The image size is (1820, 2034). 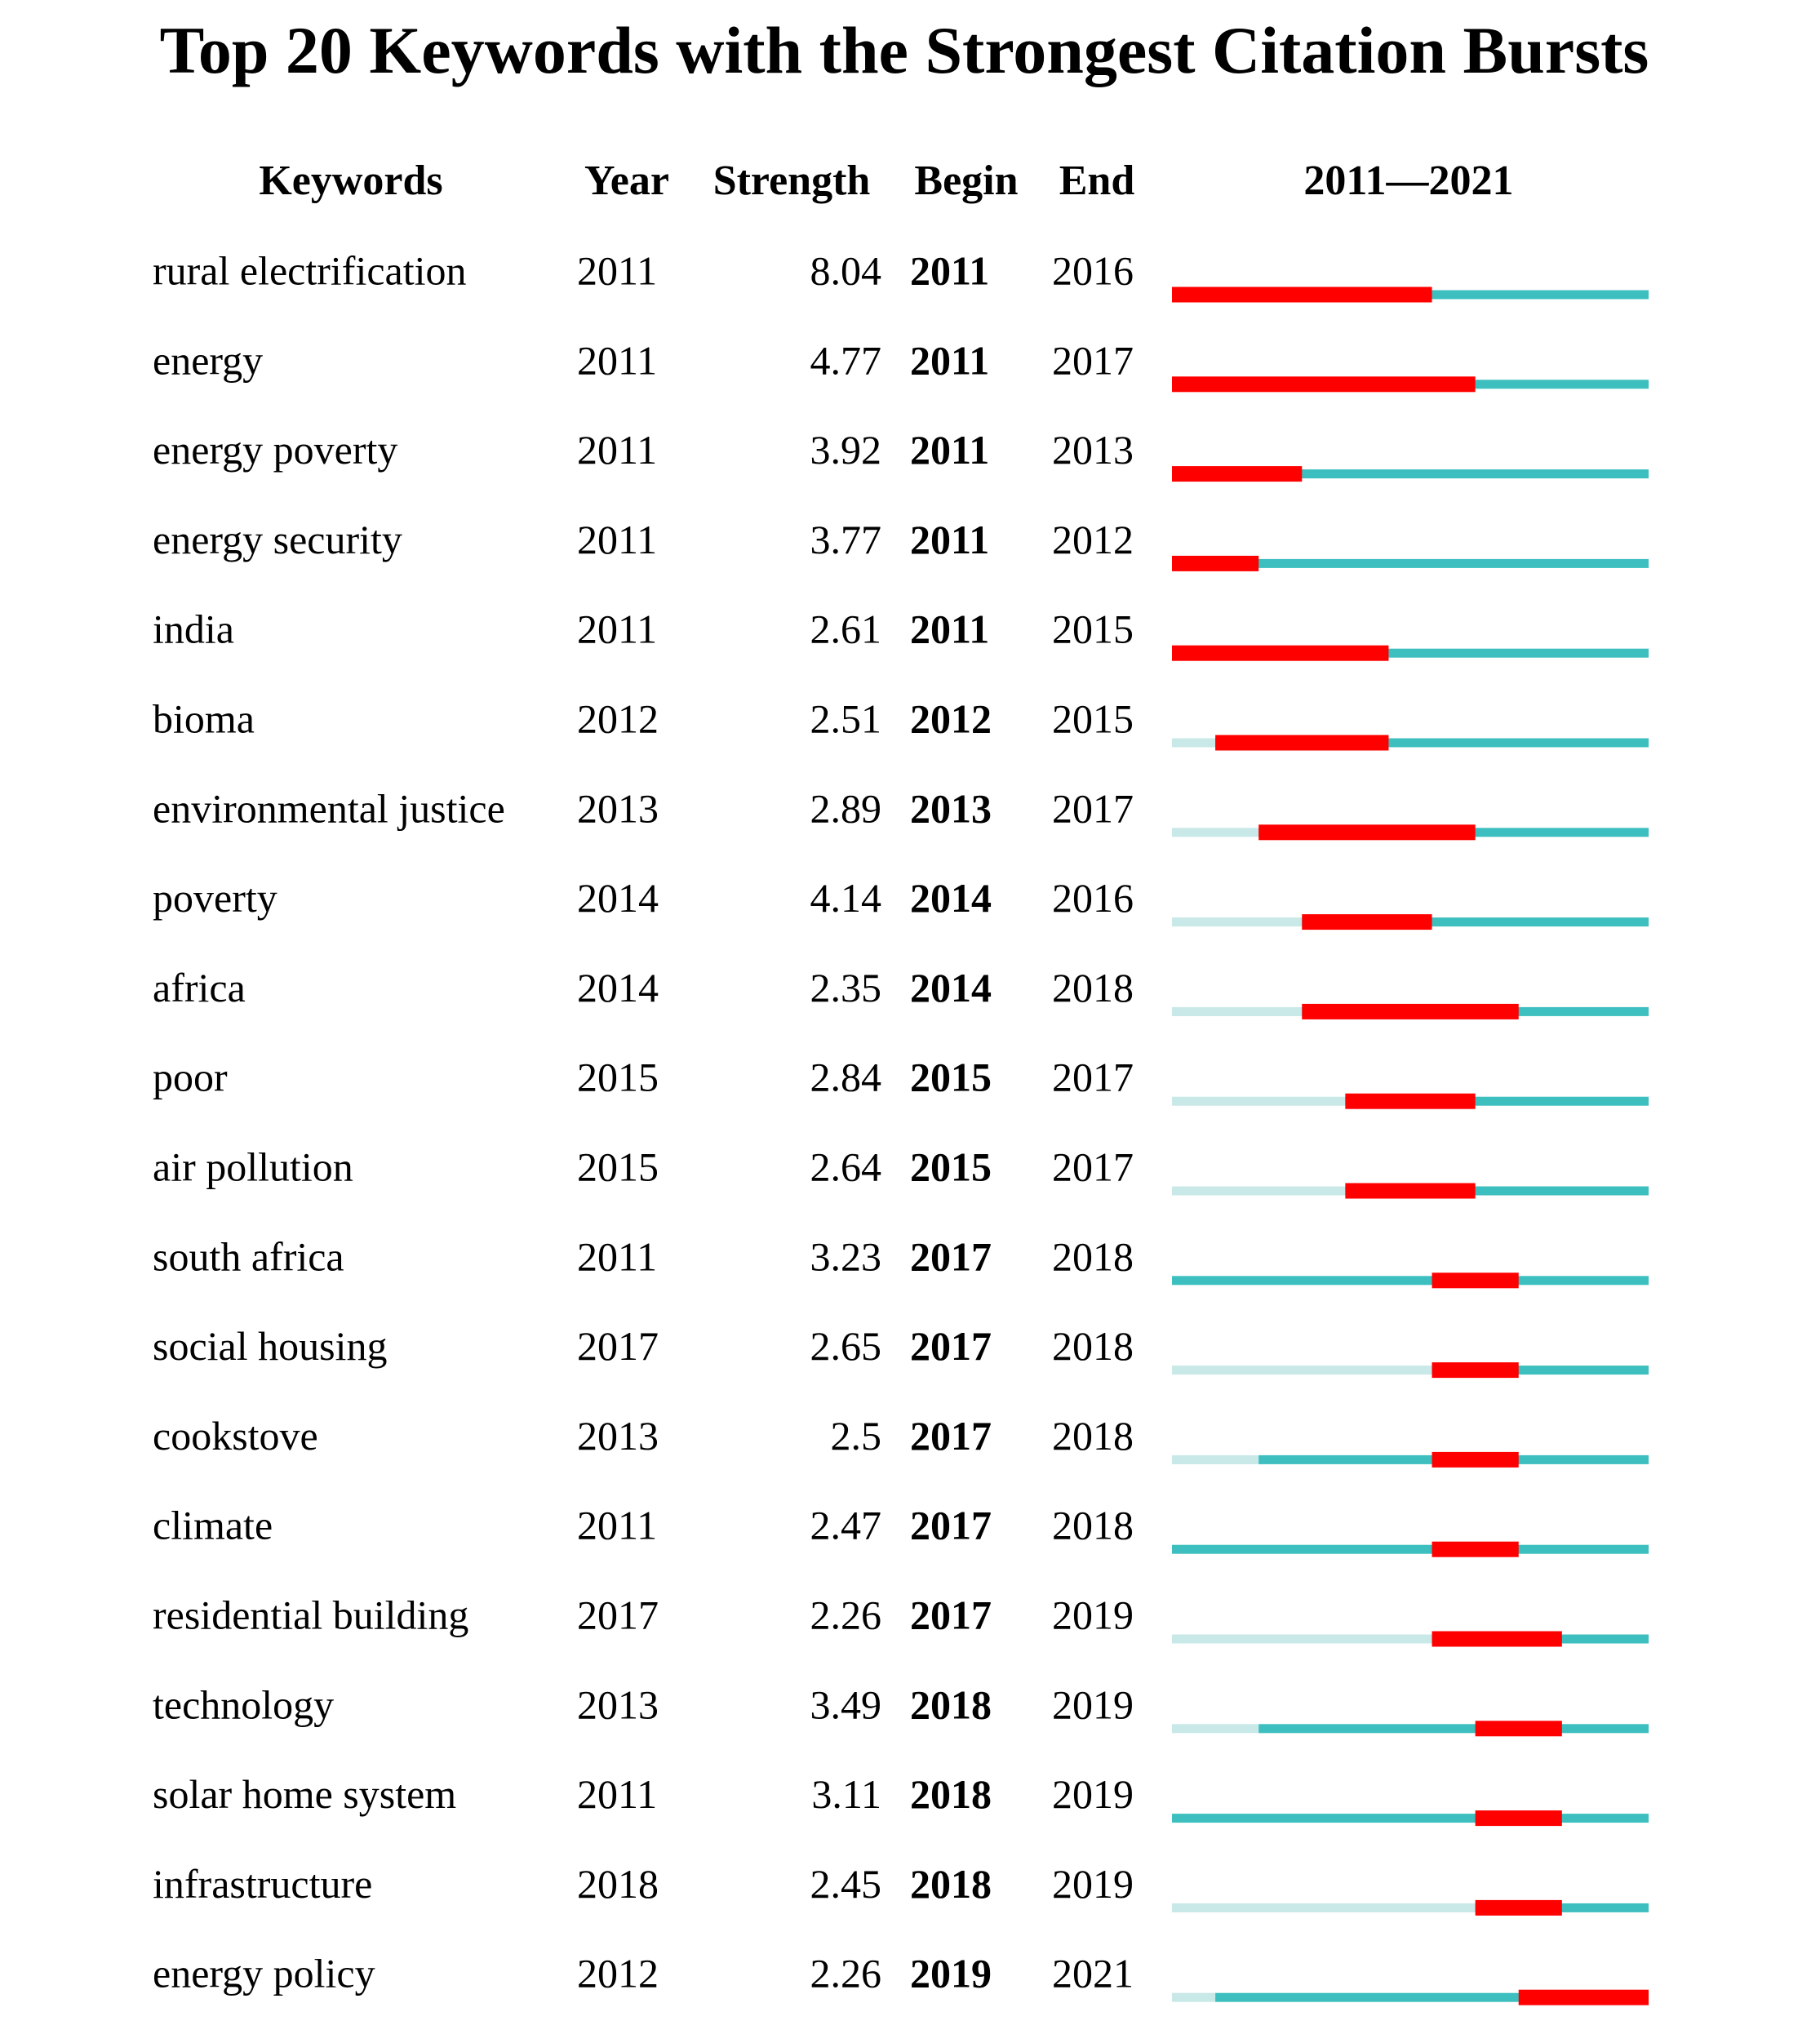 I want to click on keyword: energy security, so click(x=278, y=539).